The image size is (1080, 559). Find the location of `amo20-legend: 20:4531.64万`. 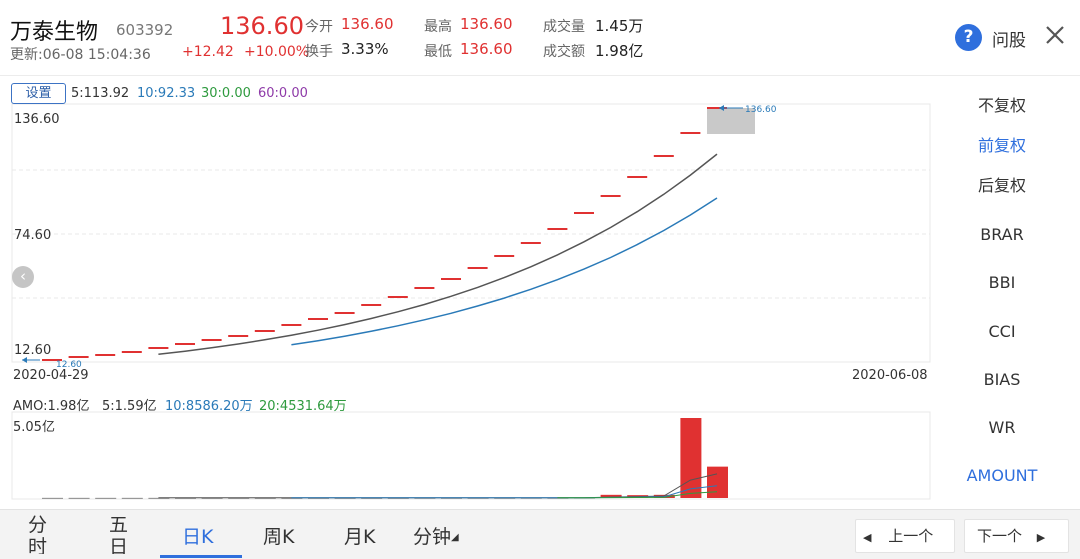

amo20-legend: 20:4531.64万 is located at coordinates (303, 406).